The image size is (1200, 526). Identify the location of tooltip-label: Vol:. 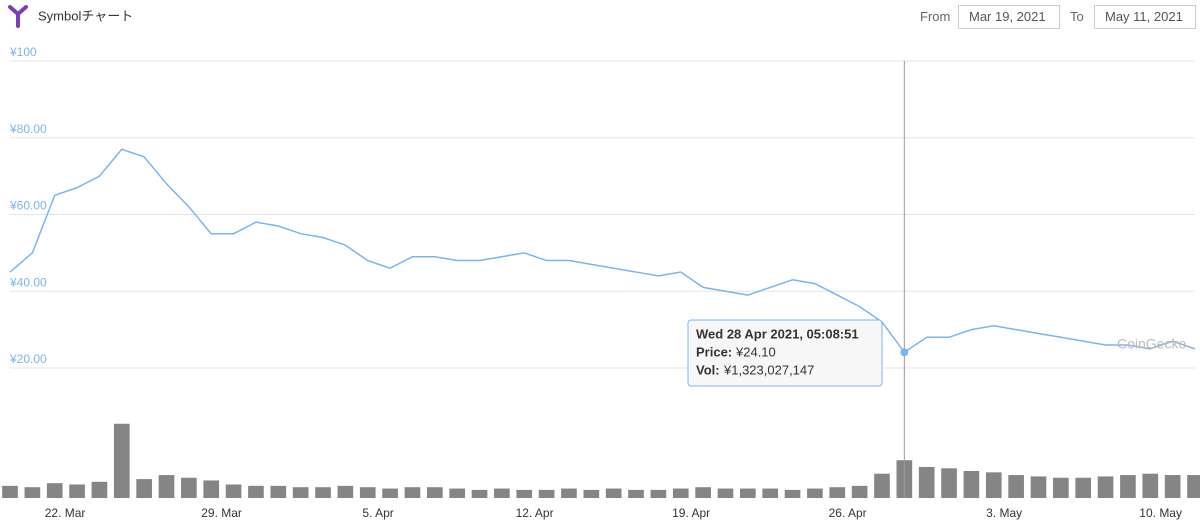
(708, 369).